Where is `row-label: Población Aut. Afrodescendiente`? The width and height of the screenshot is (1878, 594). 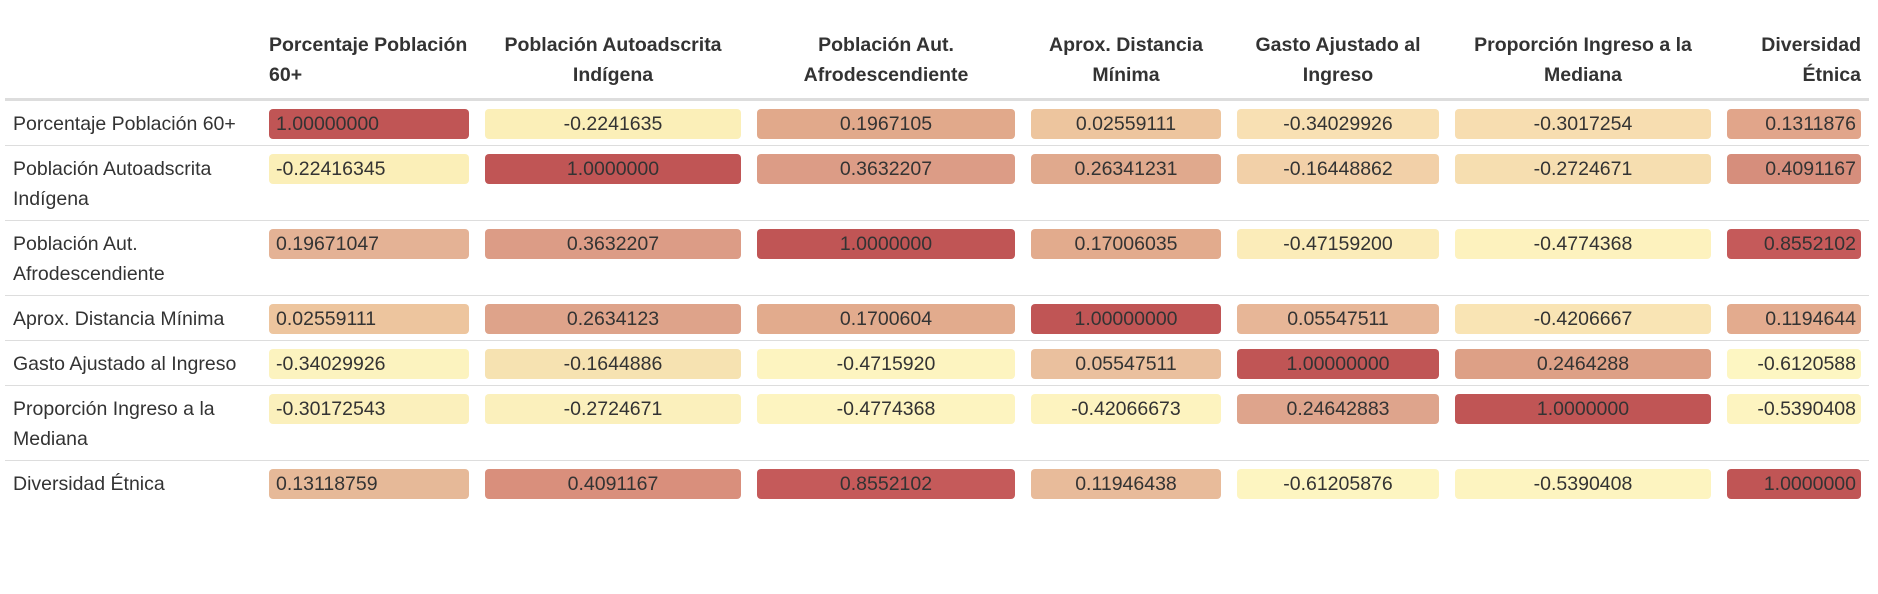 row-label: Población Aut. Afrodescendiente is located at coordinates (133, 258).